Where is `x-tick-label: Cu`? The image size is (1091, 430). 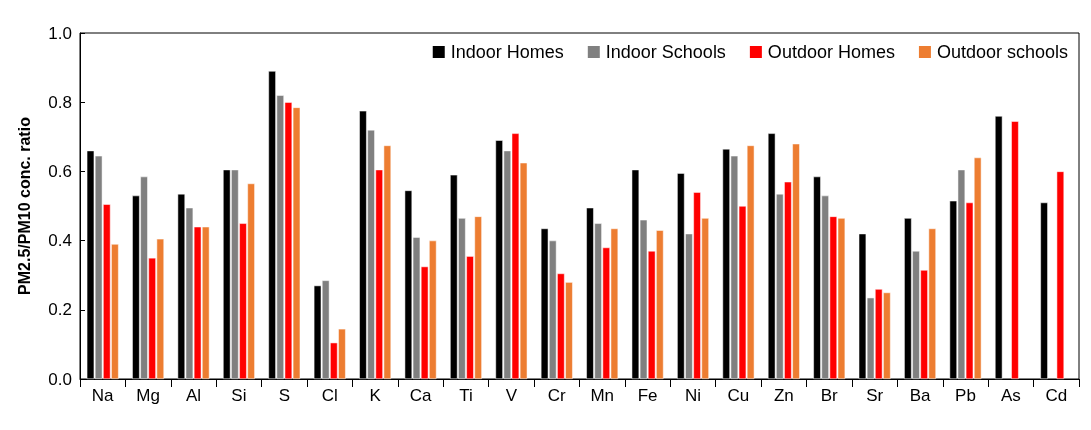 x-tick-label: Cu is located at coordinates (738, 395).